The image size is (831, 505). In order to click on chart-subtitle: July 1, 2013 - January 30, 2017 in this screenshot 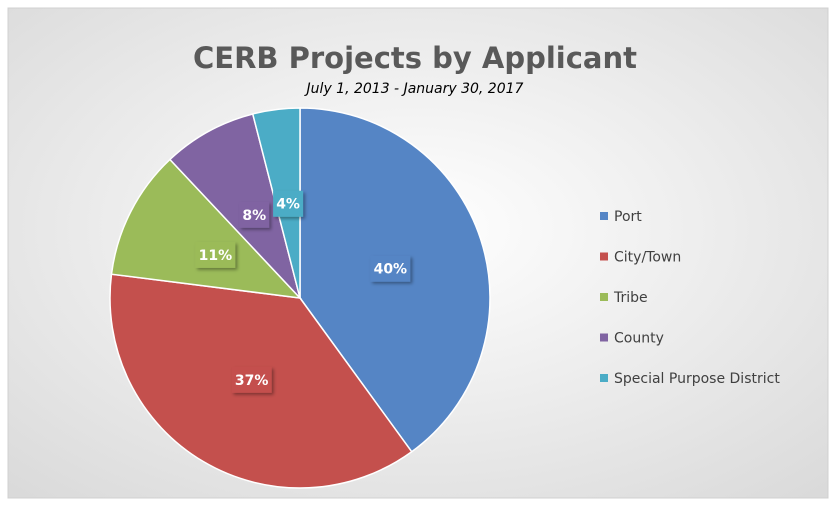, I will do `click(414, 89)`.